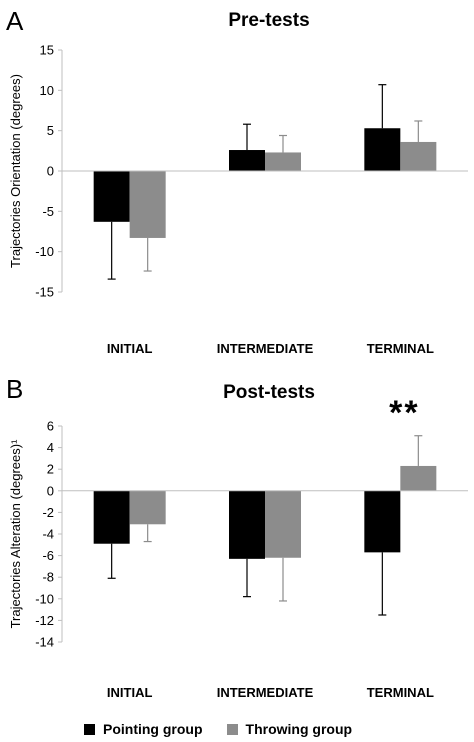 This screenshot has width=474, height=742. What do you see at coordinates (44, 642) in the screenshot?
I see `panel-b-ytick-label: -14` at bounding box center [44, 642].